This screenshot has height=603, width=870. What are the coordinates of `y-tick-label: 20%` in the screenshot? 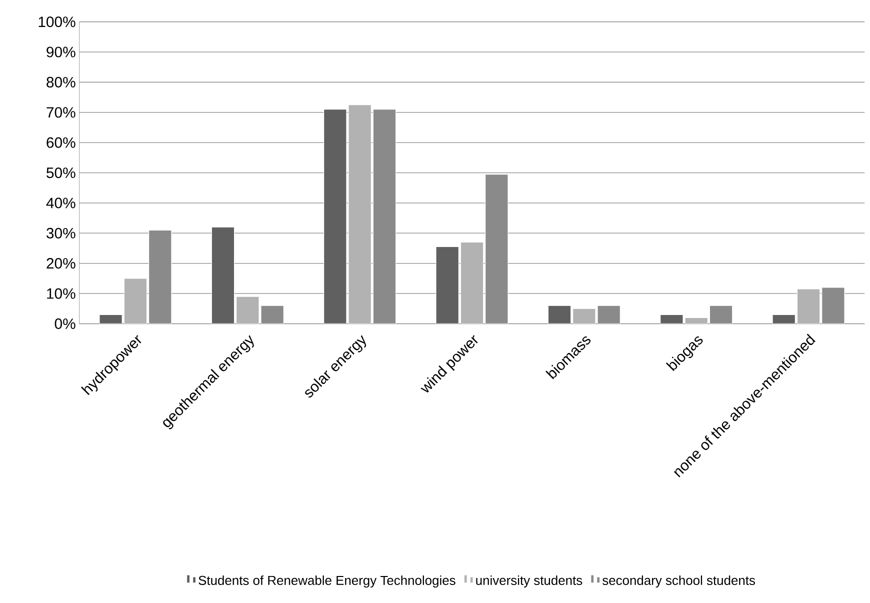 It's located at (61, 263).